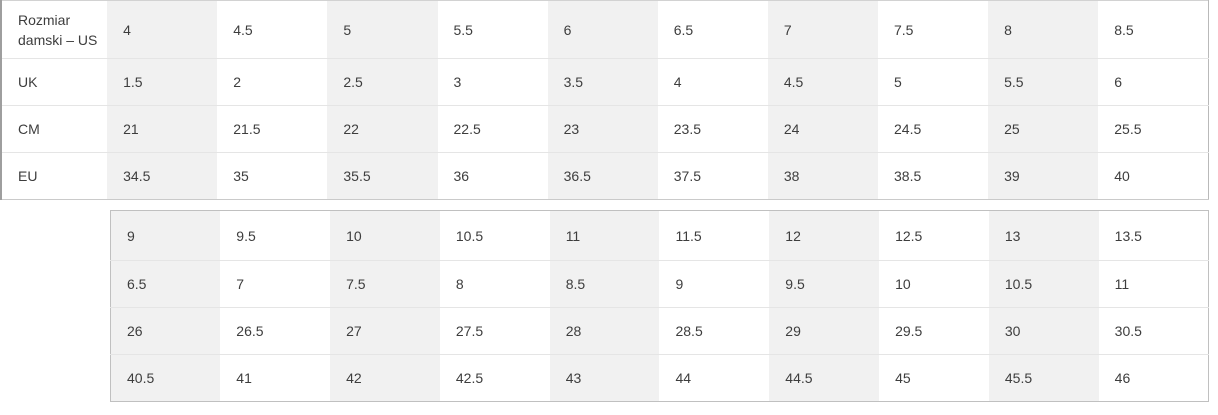 This screenshot has width=1218, height=415. I want to click on size-value-cell: 13.5, so click(1153, 235).